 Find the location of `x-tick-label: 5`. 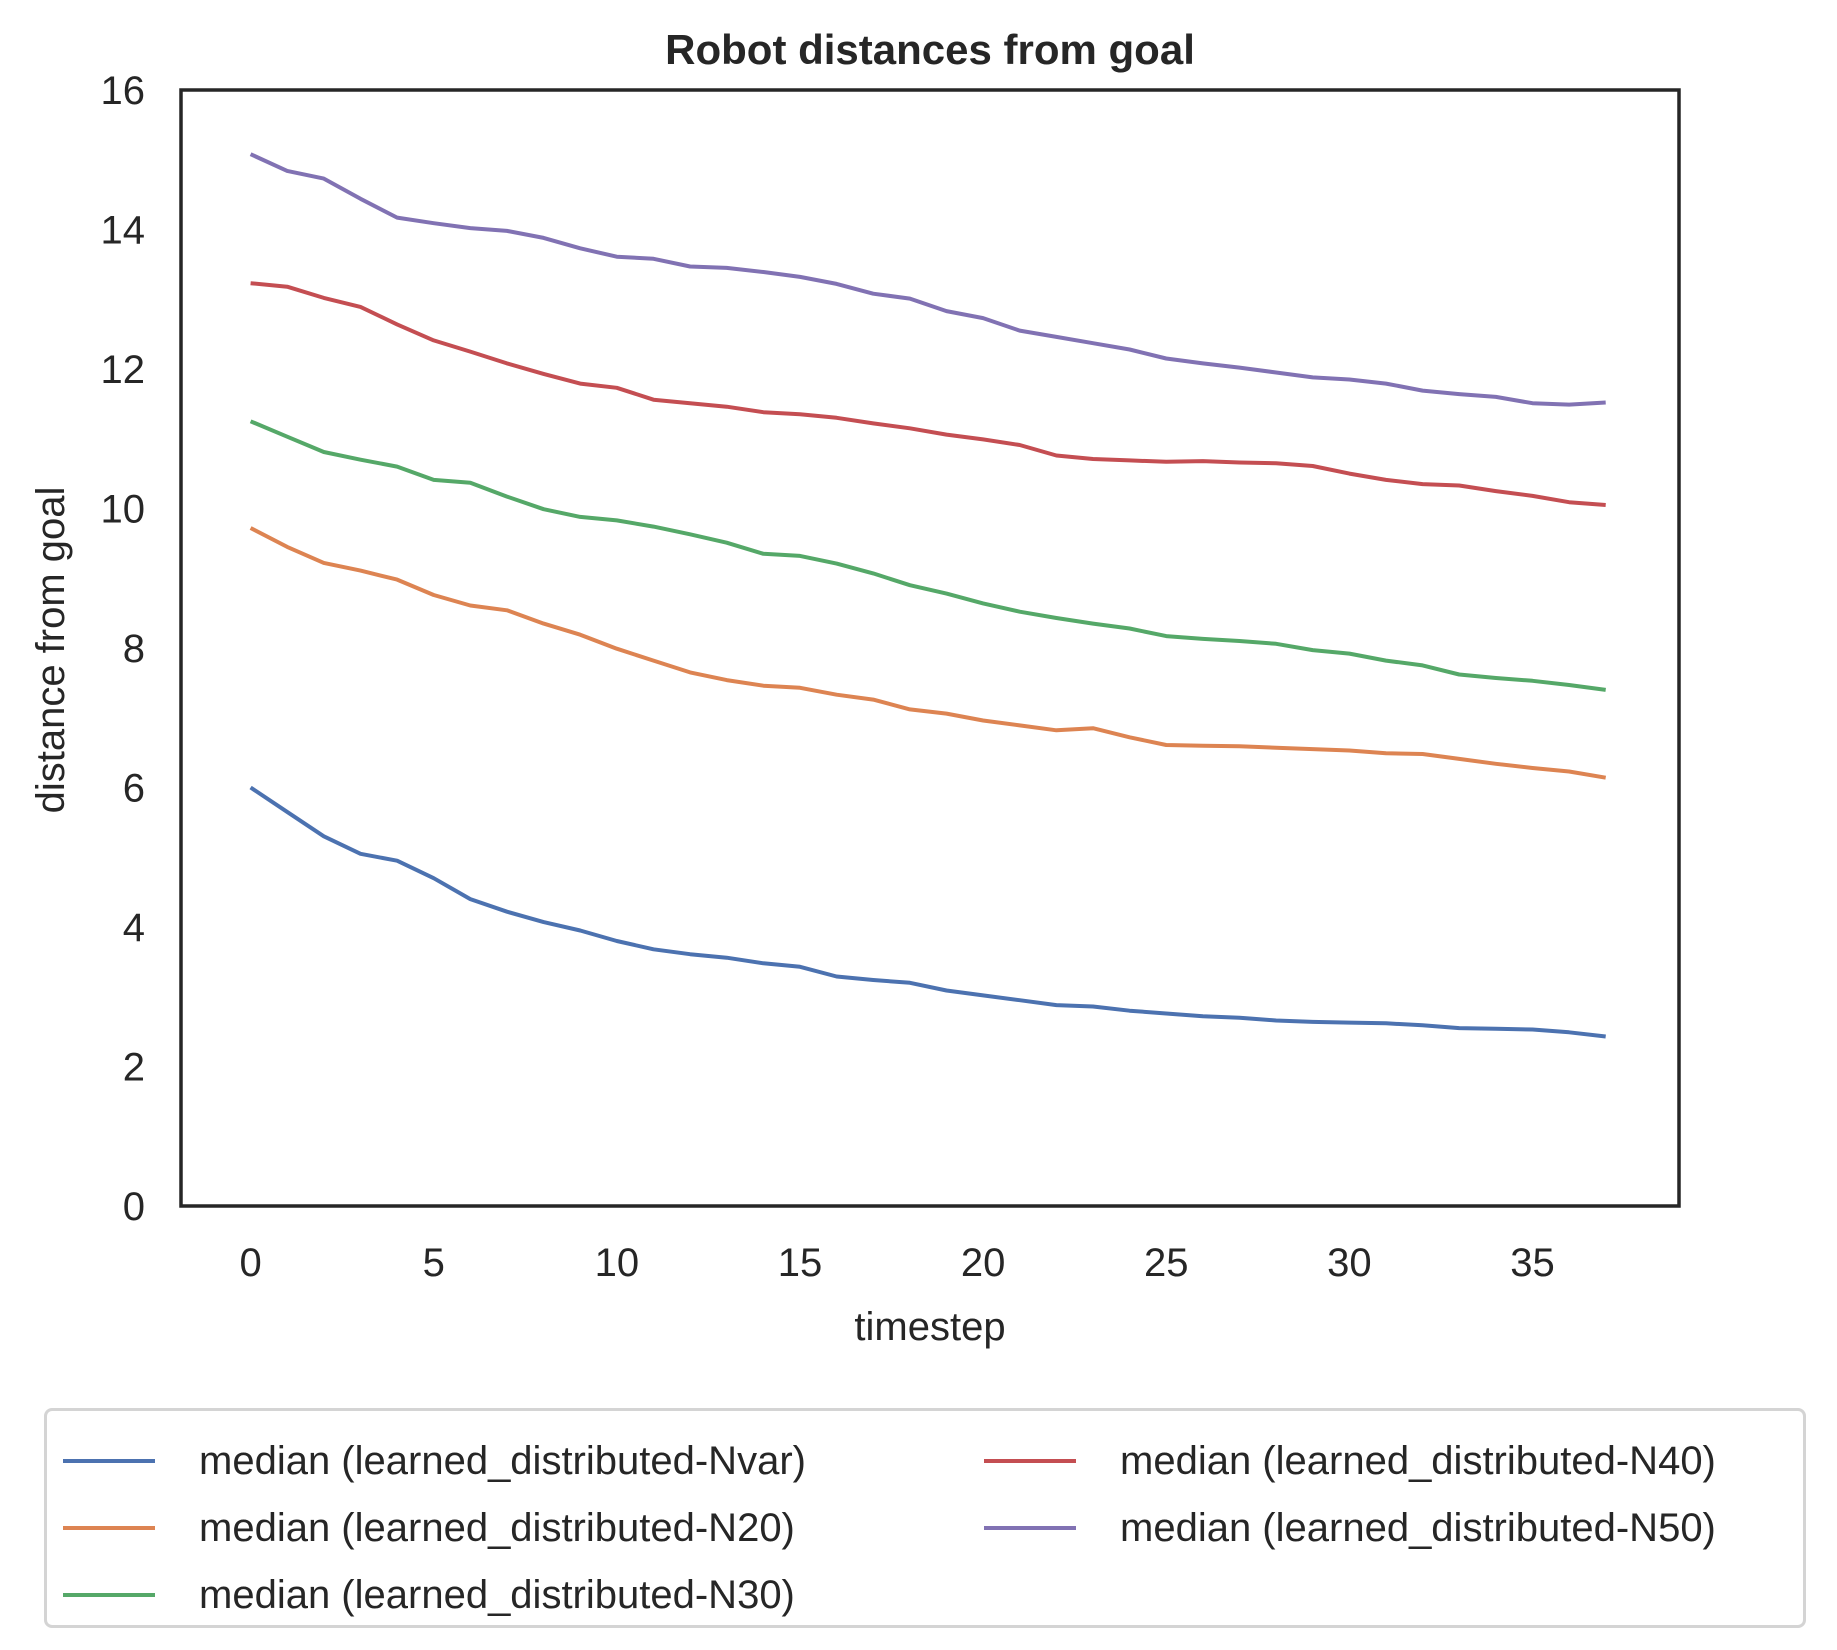

x-tick-label: 5 is located at coordinates (434, 1263).